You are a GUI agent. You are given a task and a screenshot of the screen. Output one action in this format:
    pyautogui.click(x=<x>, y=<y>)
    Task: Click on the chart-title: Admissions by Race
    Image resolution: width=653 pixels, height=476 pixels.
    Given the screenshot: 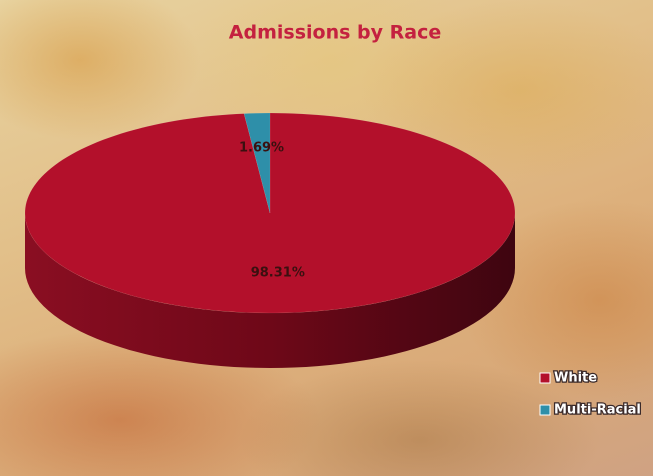 What is the action you would take?
    pyautogui.click(x=335, y=33)
    